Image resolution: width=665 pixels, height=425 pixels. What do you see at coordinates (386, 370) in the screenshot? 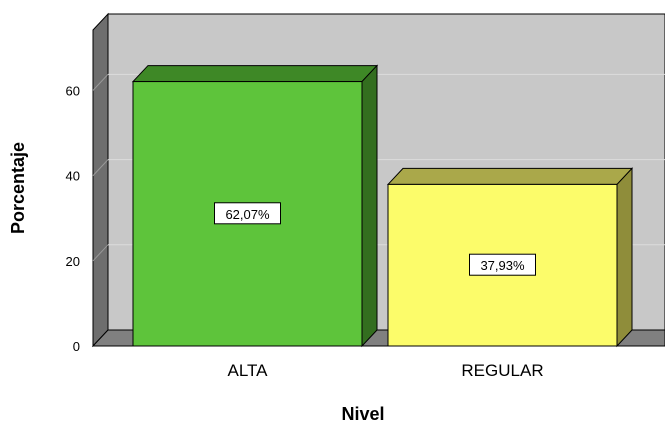
I see `x-axis-categories: ALTA REGULAR` at bounding box center [386, 370].